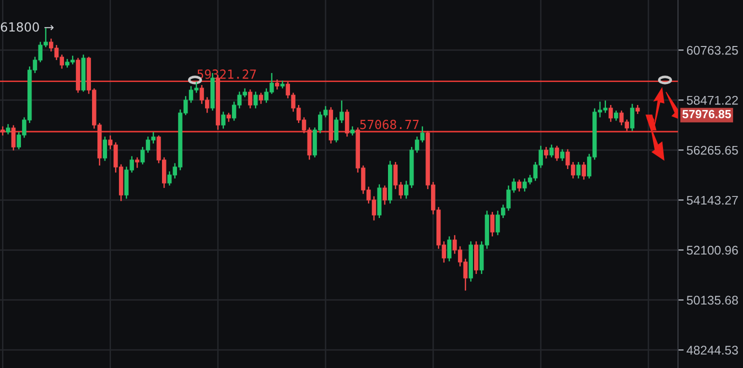  I want to click on y-tick-label: 52100.96, so click(712, 250).